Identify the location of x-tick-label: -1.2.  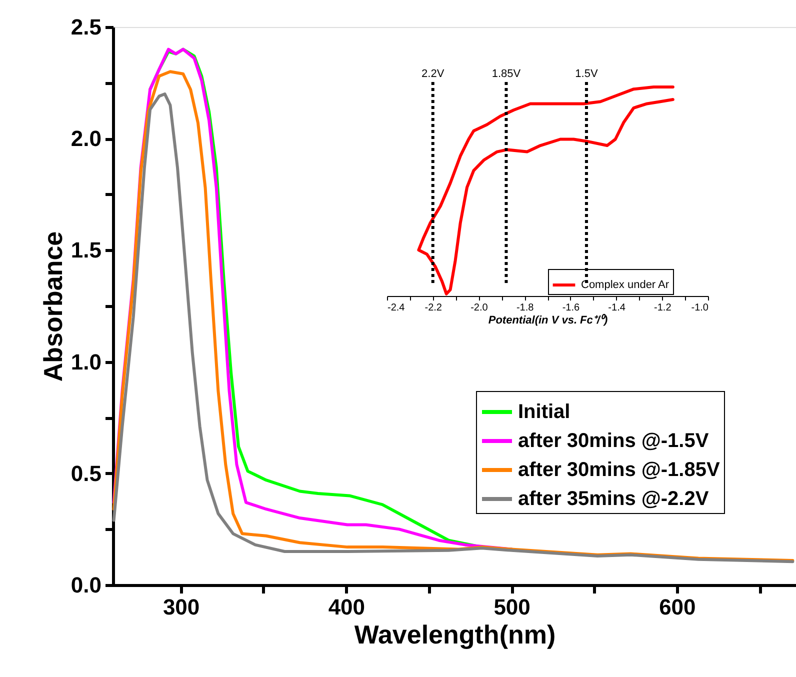
(663, 308).